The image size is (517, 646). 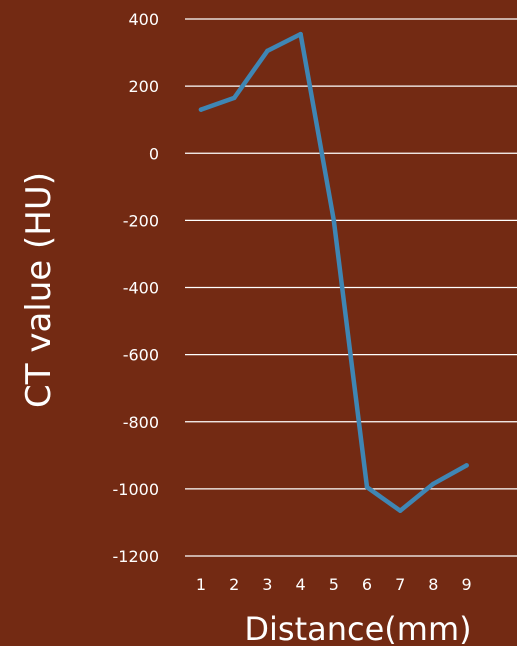 What do you see at coordinates (141, 288) in the screenshot?
I see `y-tick-label: -400` at bounding box center [141, 288].